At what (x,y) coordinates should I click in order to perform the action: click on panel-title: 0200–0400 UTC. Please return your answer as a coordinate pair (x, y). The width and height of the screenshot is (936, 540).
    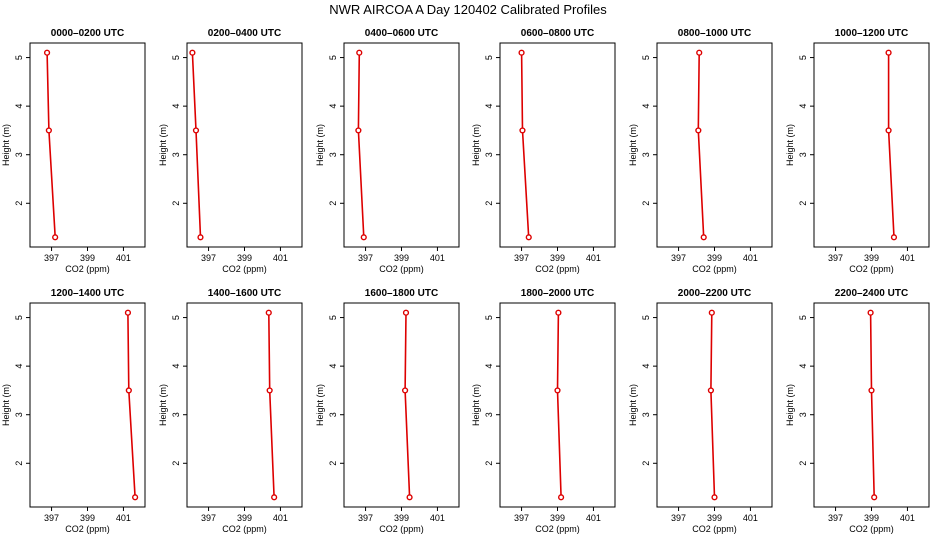
    Looking at the image, I should click on (244, 33).